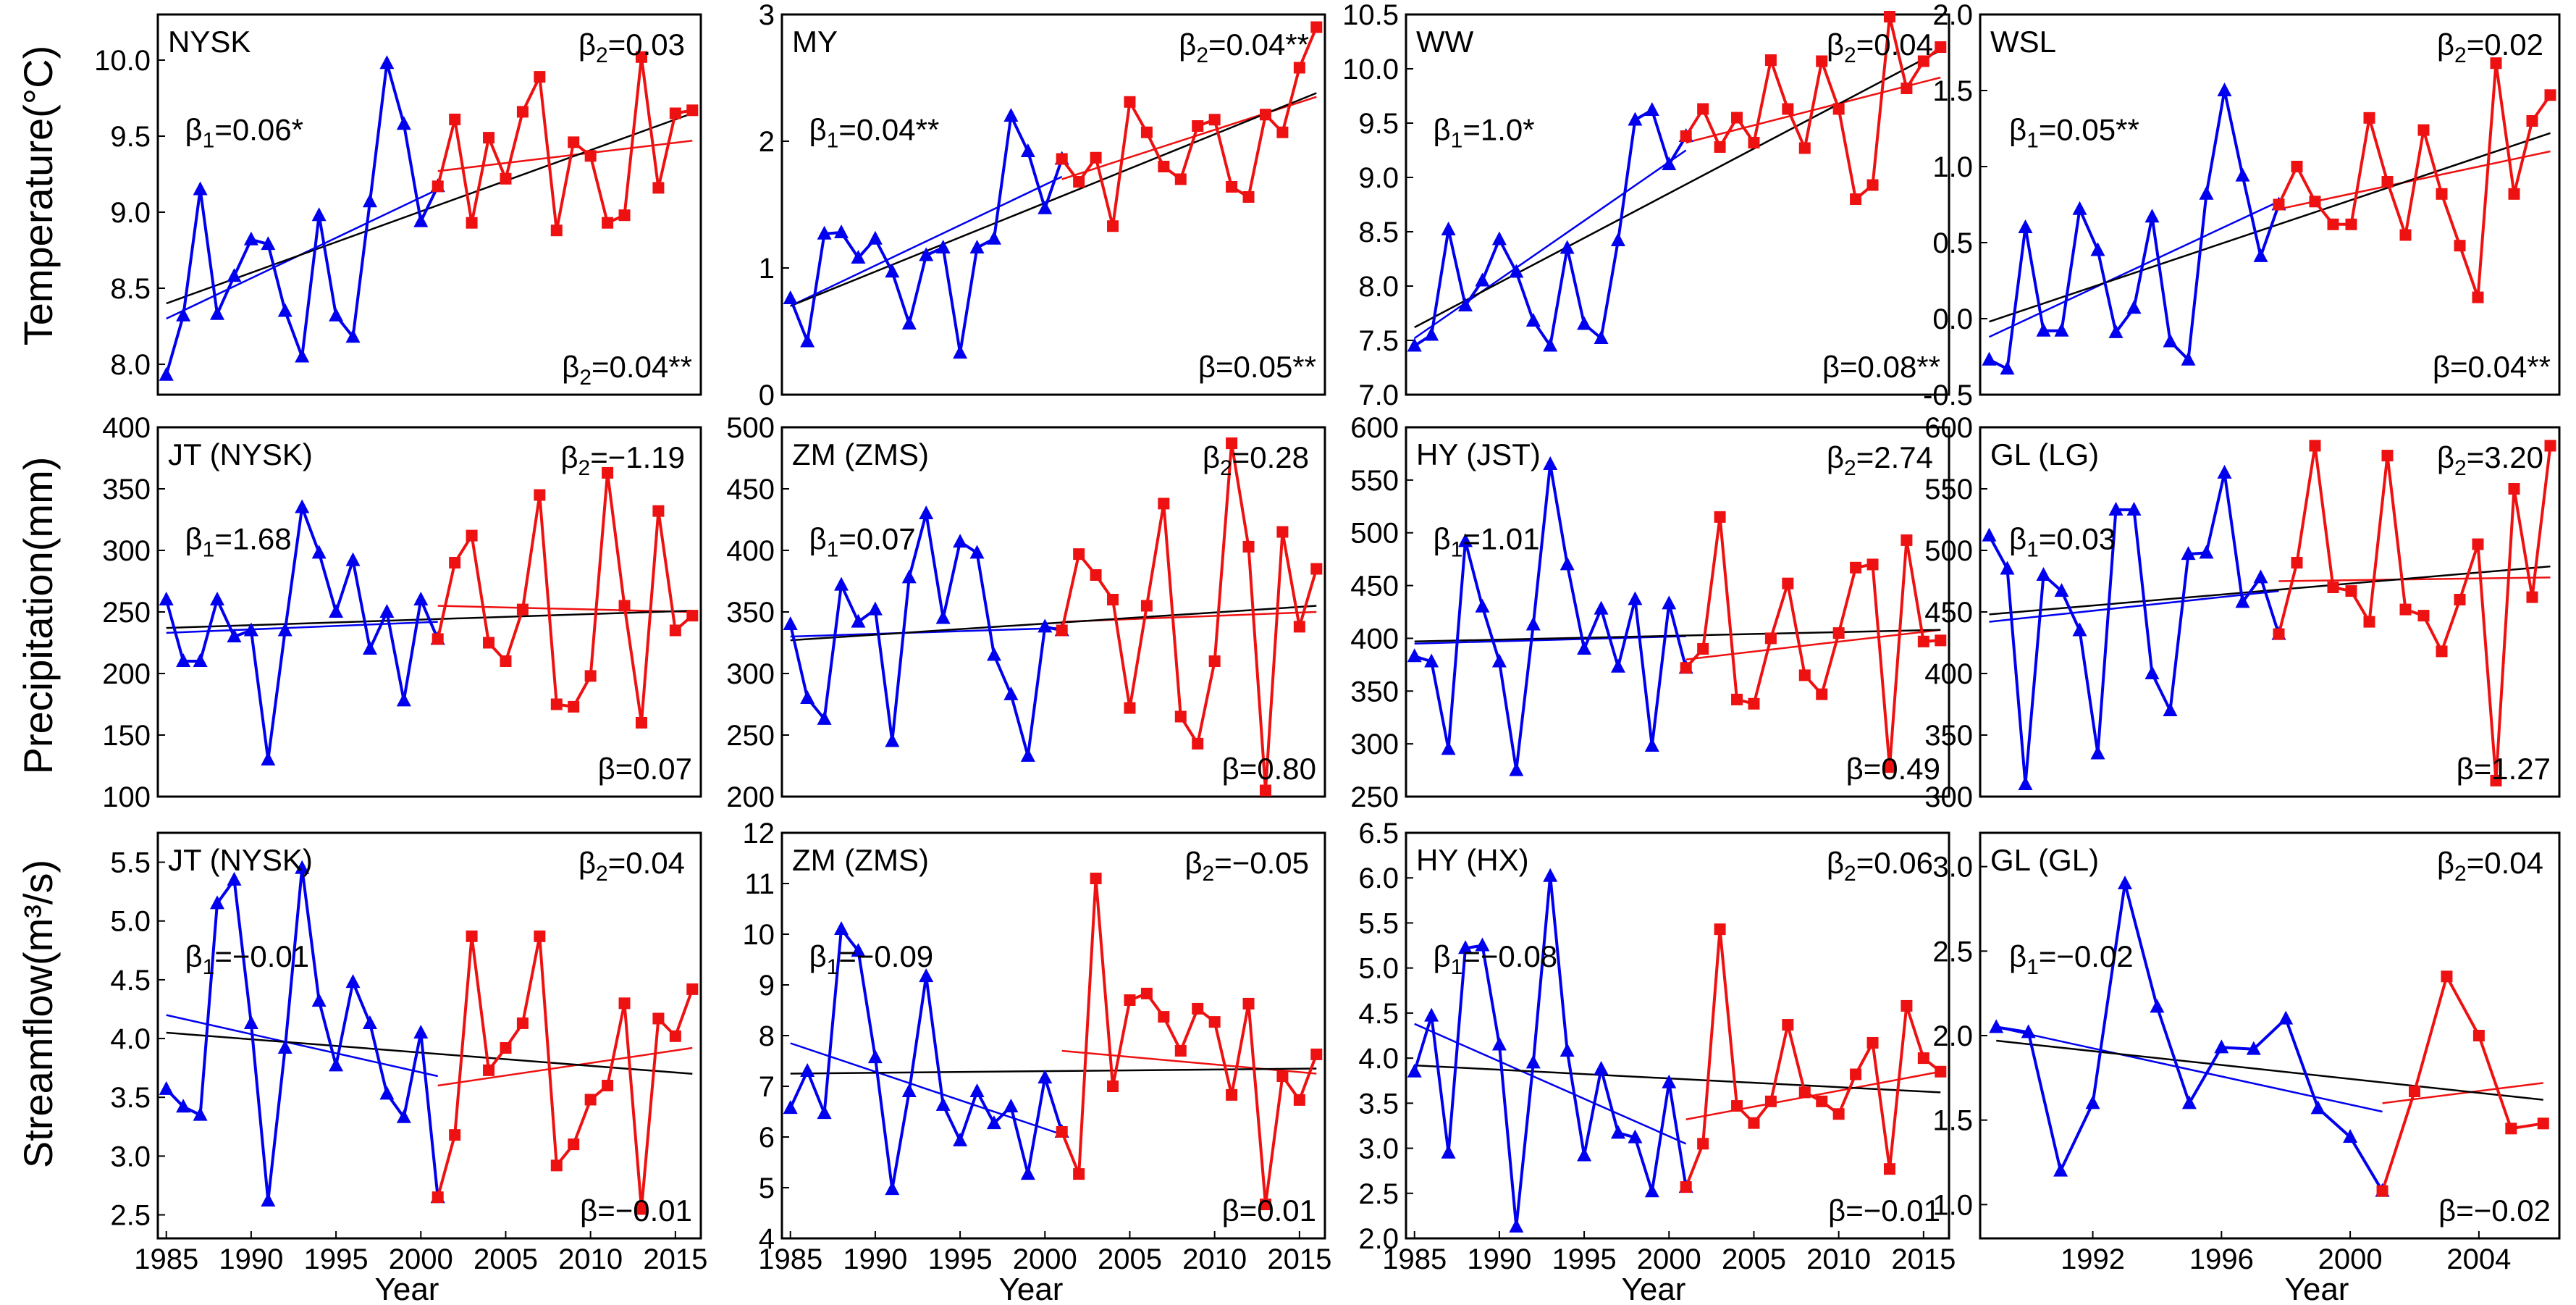 The width and height of the screenshot is (2576, 1305). What do you see at coordinates (2071, 959) in the screenshot?
I see `panel-12-beta1-annotation: β1=−0.02` at bounding box center [2071, 959].